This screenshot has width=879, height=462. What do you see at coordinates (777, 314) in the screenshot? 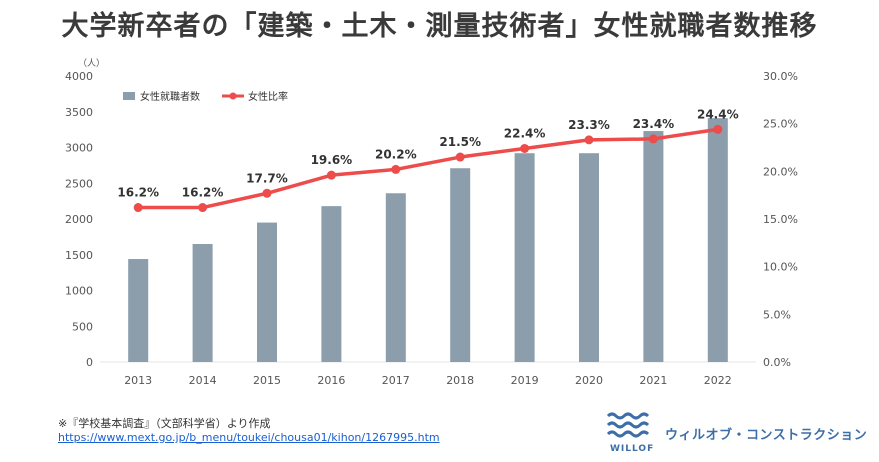
I see `right-axis-tick-label: 5.0%` at bounding box center [777, 314].